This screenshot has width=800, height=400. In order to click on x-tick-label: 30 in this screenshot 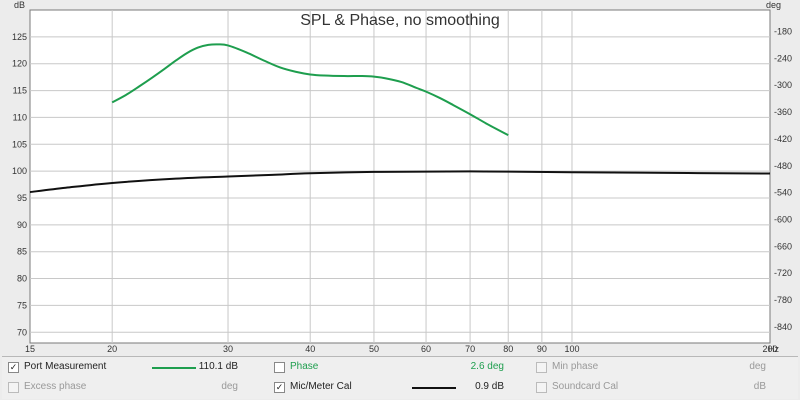, I will do `click(228, 349)`.